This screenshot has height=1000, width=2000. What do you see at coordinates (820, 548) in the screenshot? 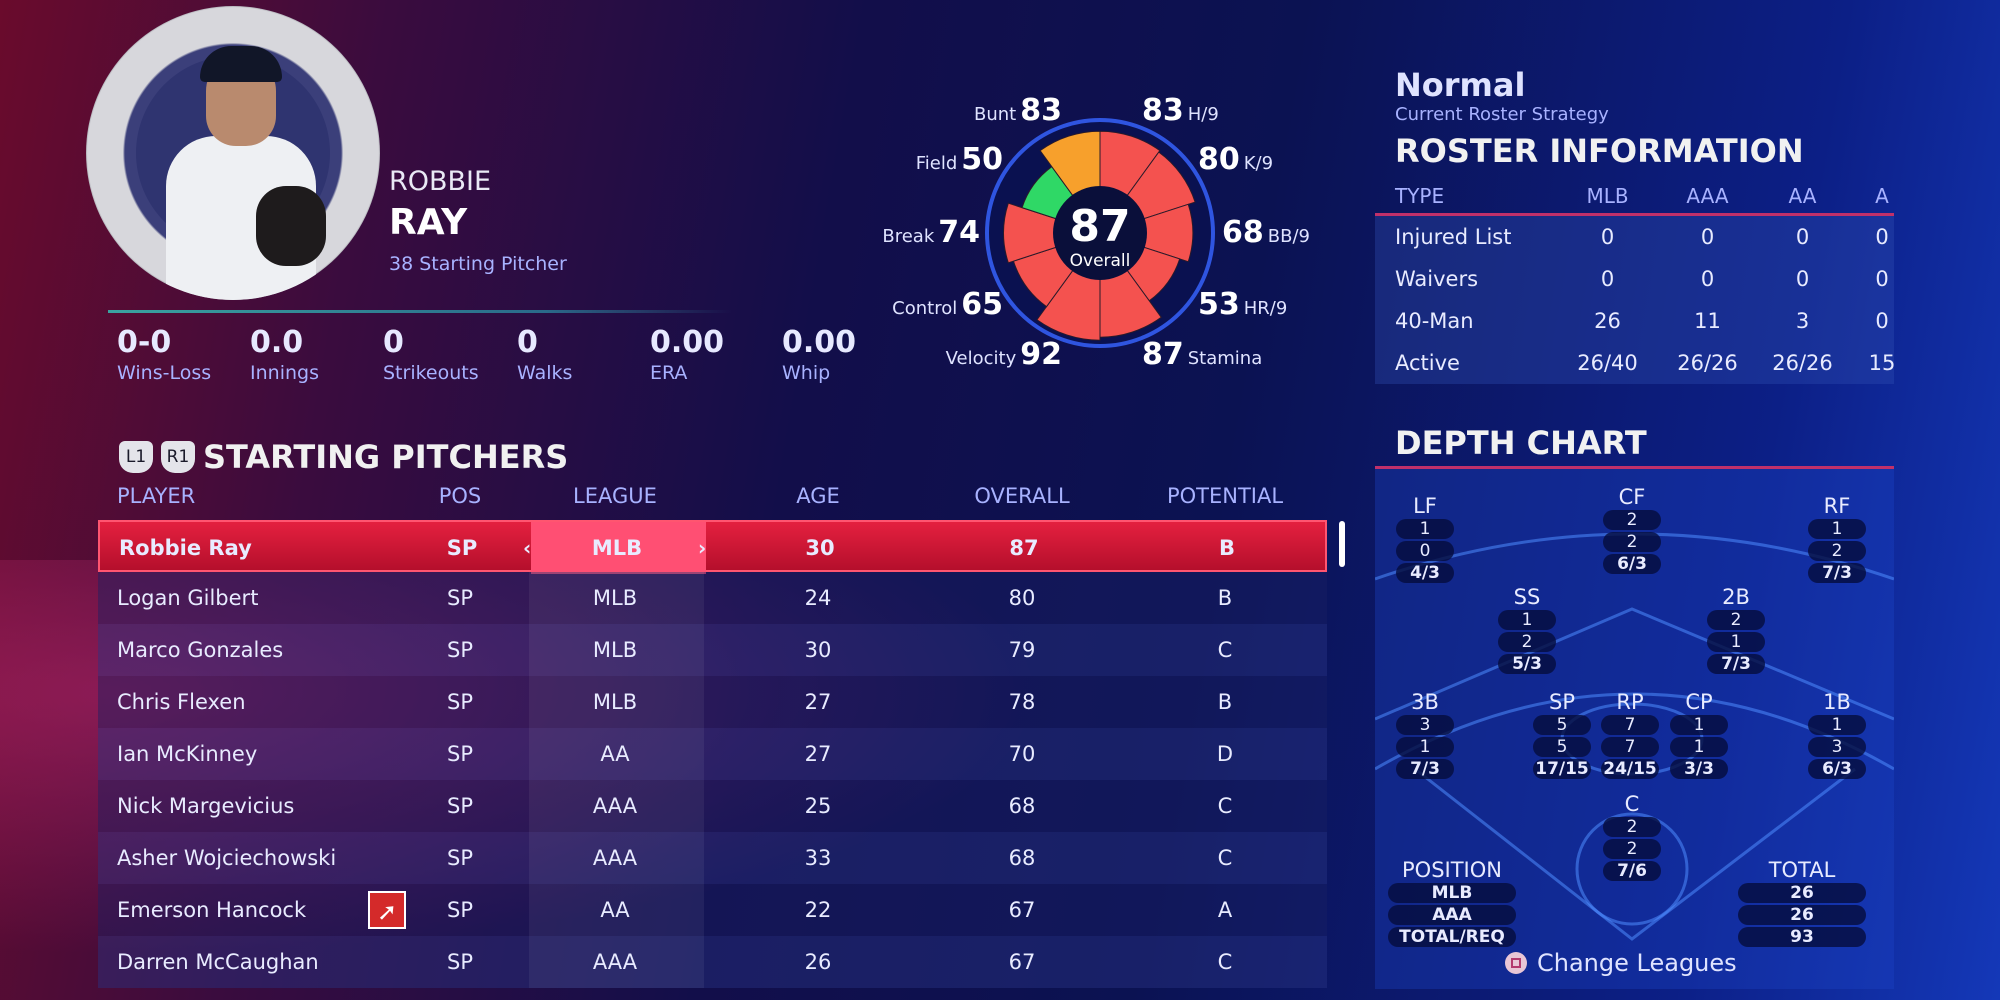
I see `player-age: 30` at bounding box center [820, 548].